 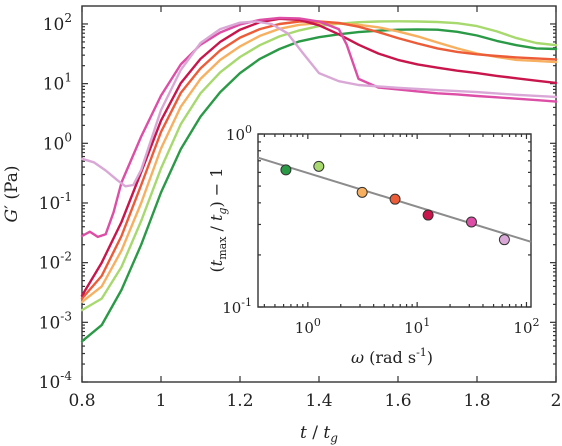 I want to click on main-x-tick-label: 2, so click(x=556, y=401).